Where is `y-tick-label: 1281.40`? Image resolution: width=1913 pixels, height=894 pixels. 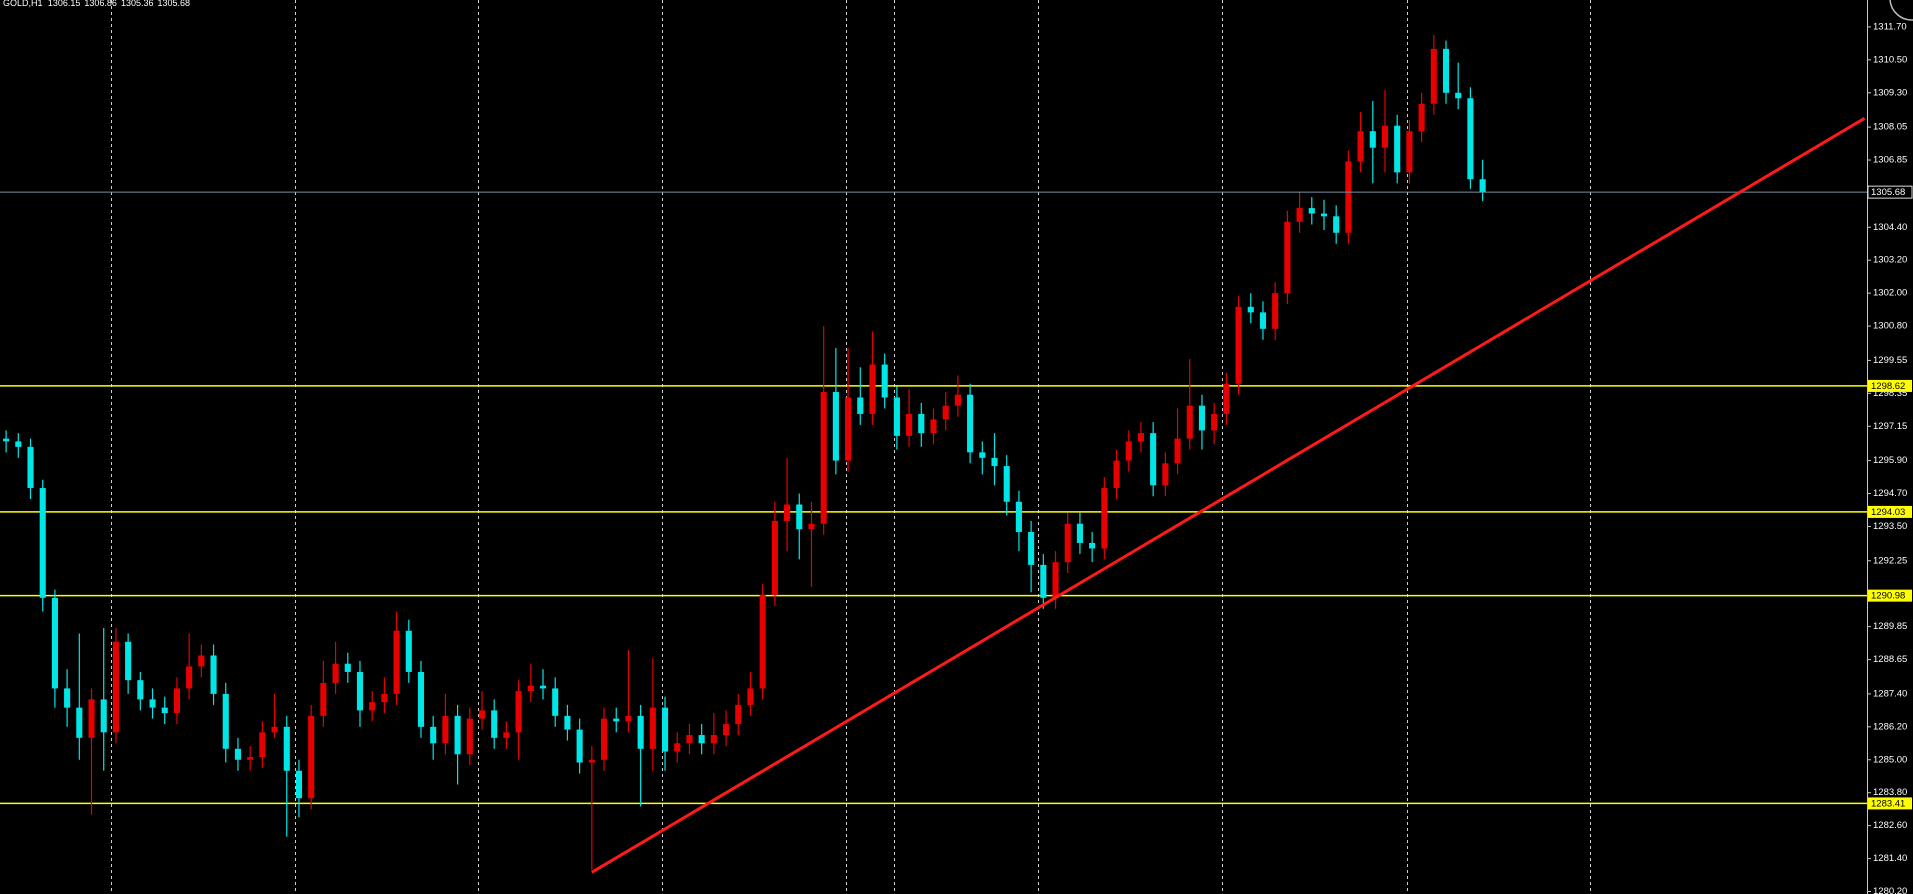 y-tick-label: 1281.40 is located at coordinates (1890, 858).